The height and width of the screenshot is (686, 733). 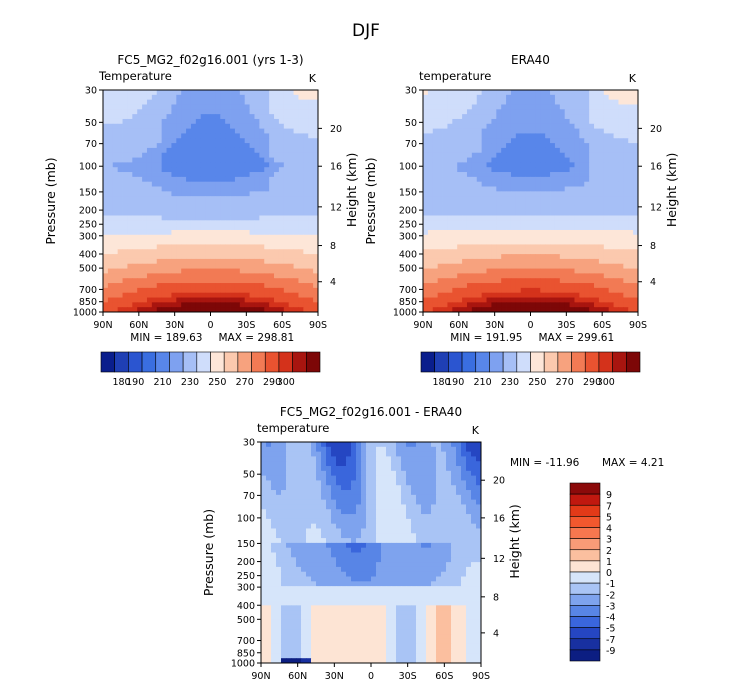 I want to click on colorbar-label: 290, so click(x=272, y=382).